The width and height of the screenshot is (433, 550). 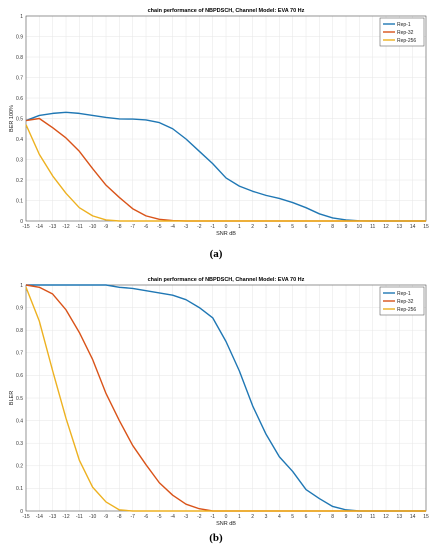 What do you see at coordinates (12, 118) in the screenshot?
I see `y-axis-label: BER 100%` at bounding box center [12, 118].